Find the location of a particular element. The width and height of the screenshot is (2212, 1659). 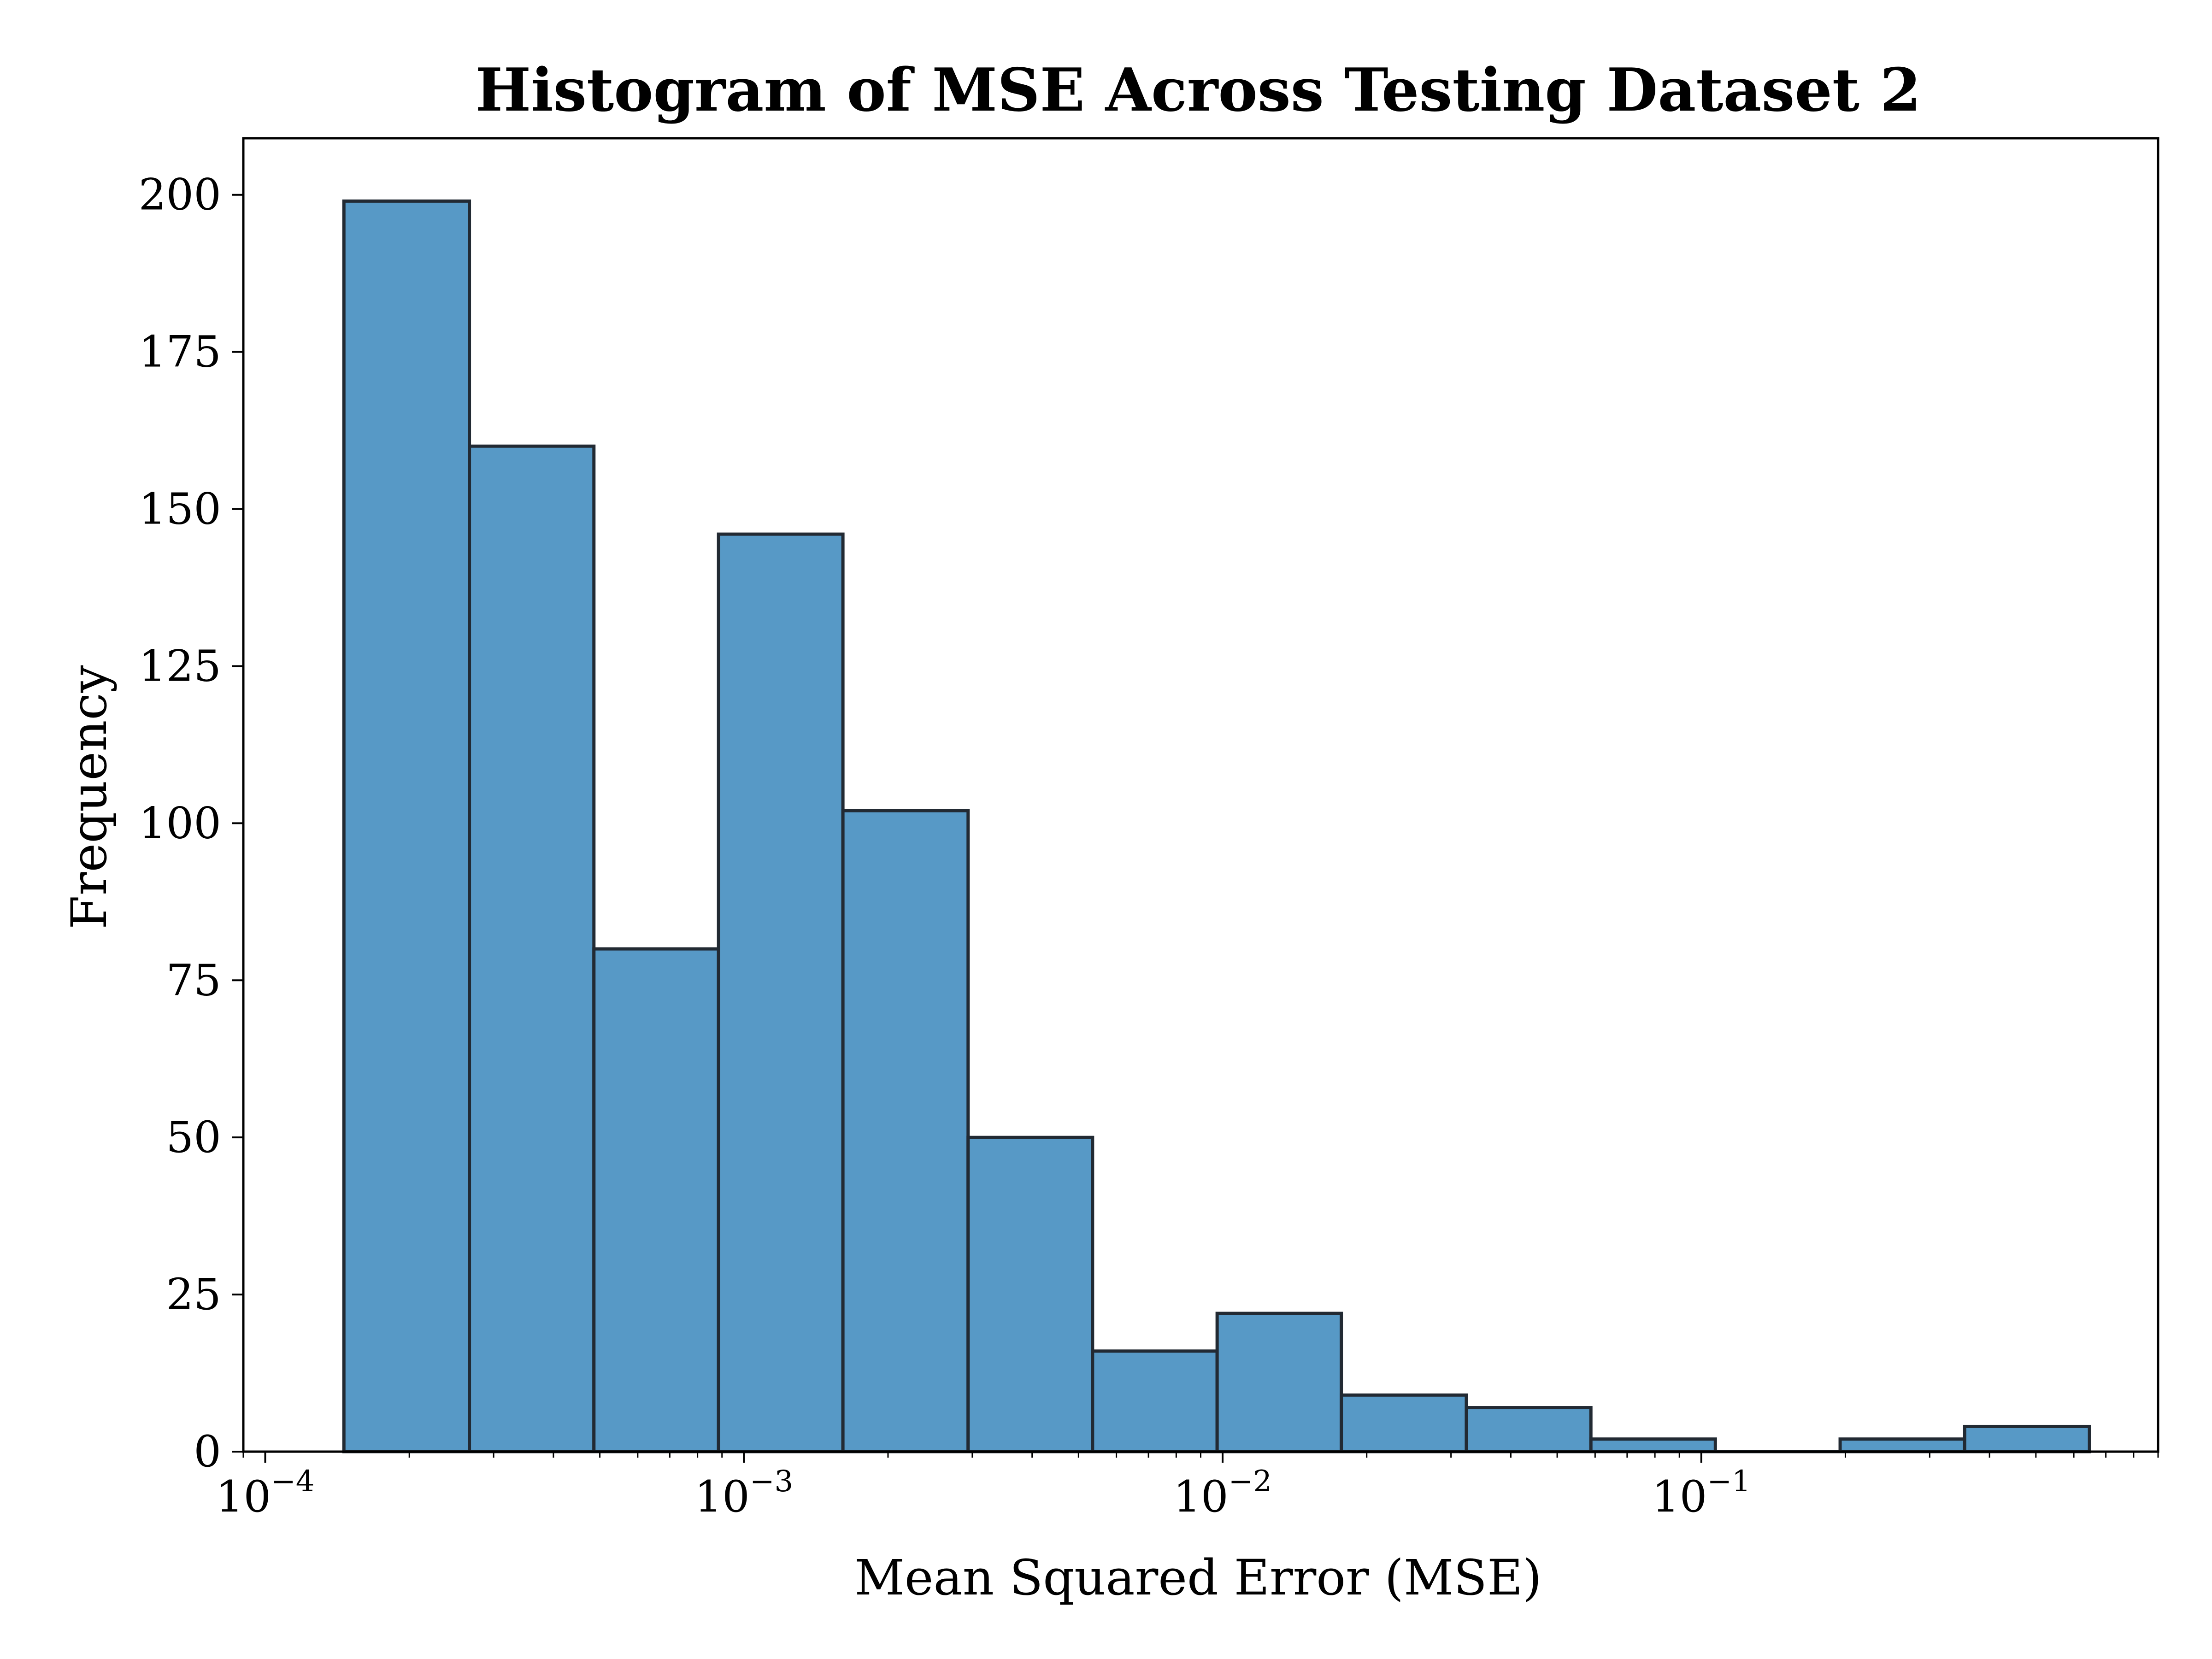

x-axis-ticks: 10⁻⁴ 10⁻³ 10⁻² 10⁻¹ is located at coordinates (1187, 1487).